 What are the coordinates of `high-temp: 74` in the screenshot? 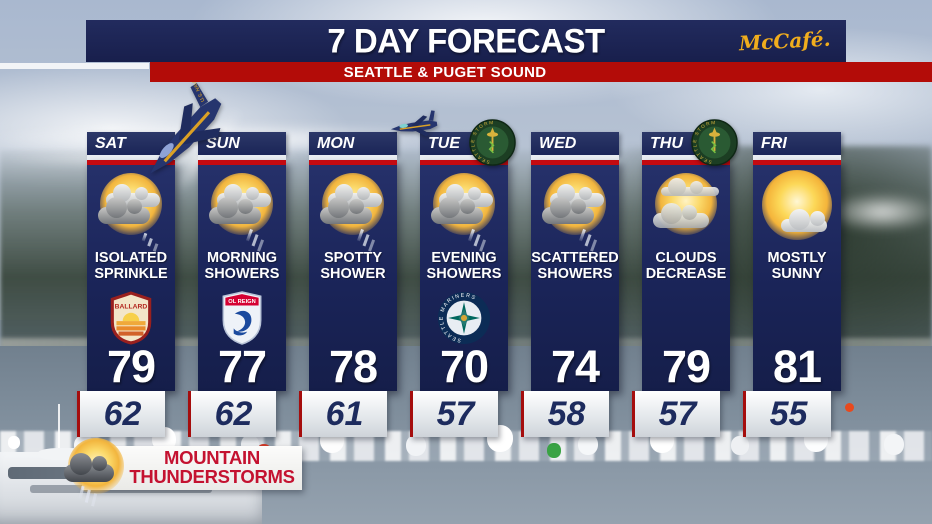 It's located at (575, 366).